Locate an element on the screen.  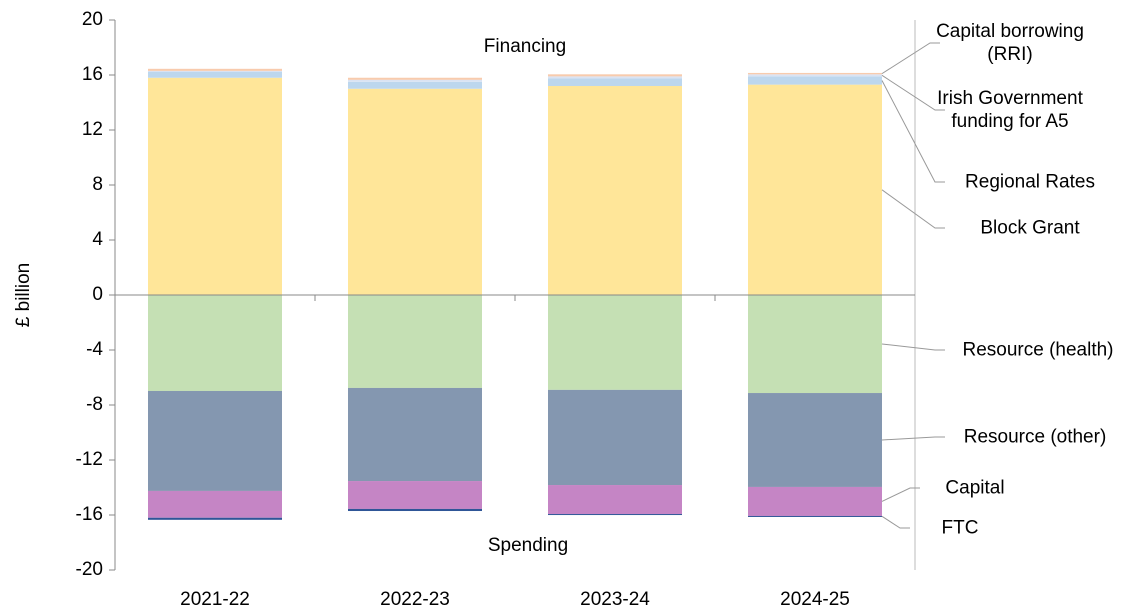
x-tick-label: 2023-24 is located at coordinates (615, 599).